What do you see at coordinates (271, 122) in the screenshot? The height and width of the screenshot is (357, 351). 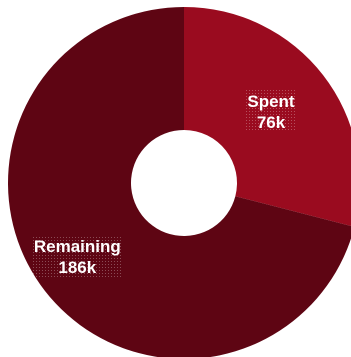 I see `slice-value-label: 76k` at bounding box center [271, 122].